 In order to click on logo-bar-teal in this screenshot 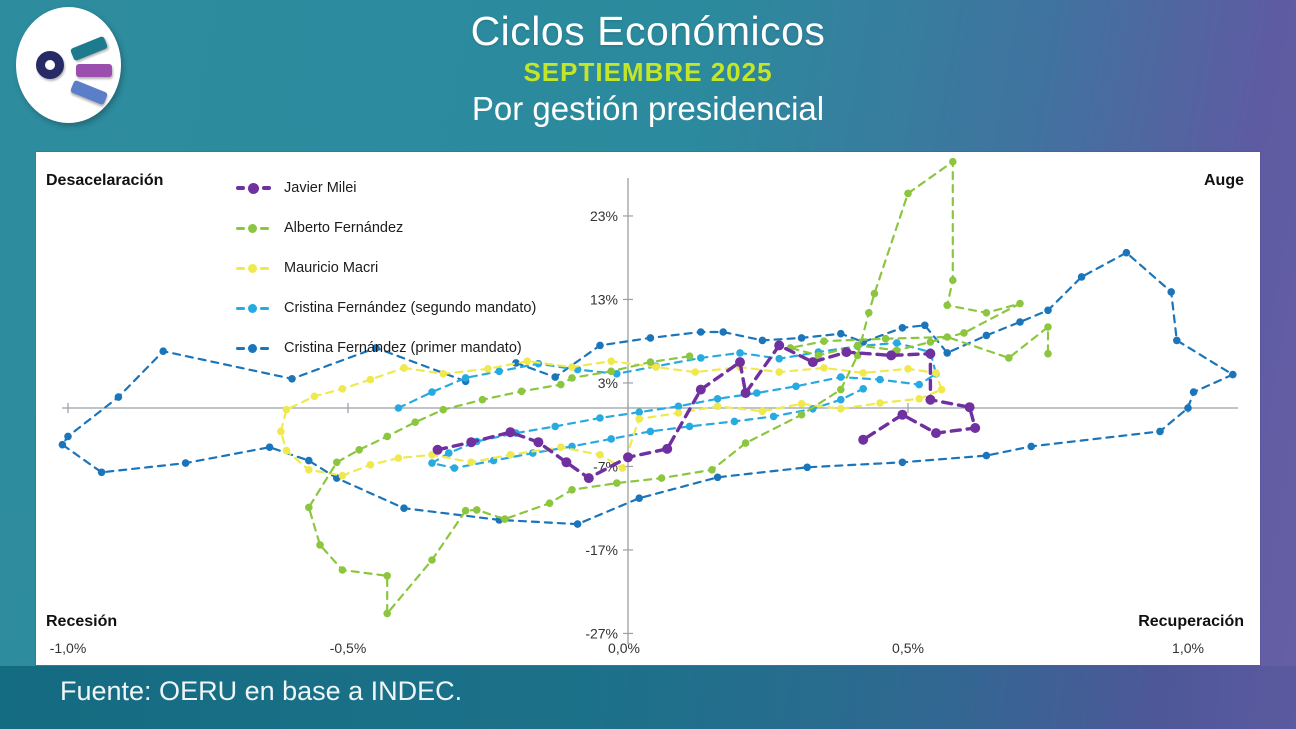, I will do `click(89, 48)`.